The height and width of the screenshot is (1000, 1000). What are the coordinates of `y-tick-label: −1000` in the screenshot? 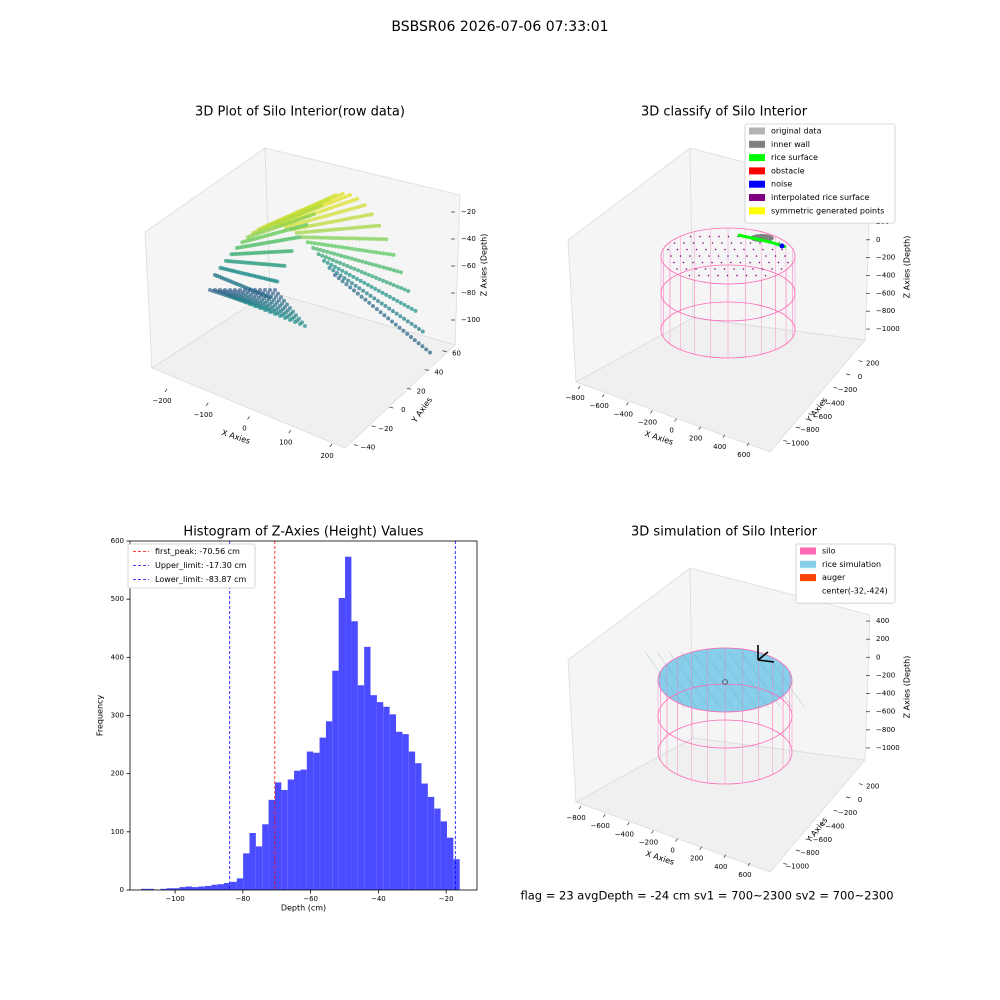 It's located at (797, 443).